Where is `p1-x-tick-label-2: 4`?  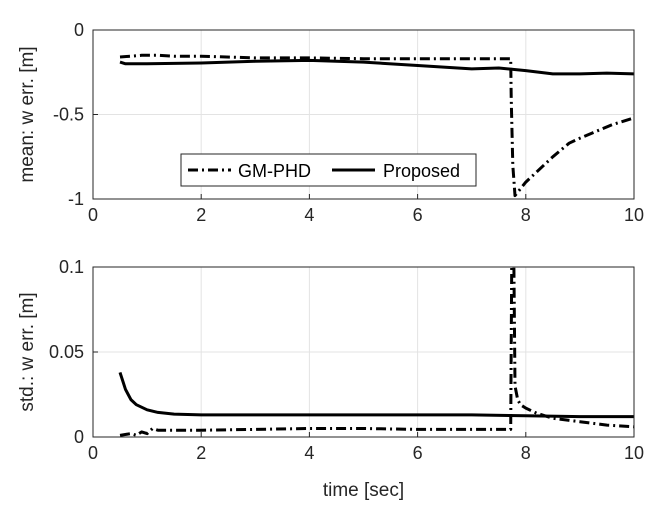 p1-x-tick-label-2: 4 is located at coordinates (309, 453).